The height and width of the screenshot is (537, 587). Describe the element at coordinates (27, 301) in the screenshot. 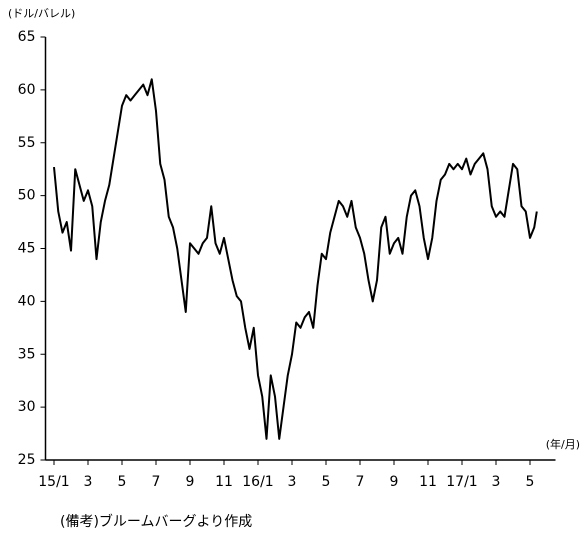

I see `y-tick-label: 40` at that location.